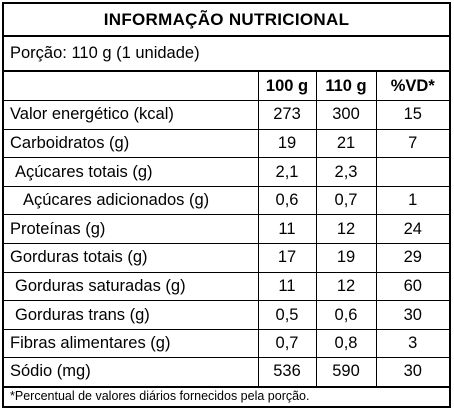 This screenshot has width=454, height=412. Describe the element at coordinates (346, 200) in the screenshot. I see `value-per-110g: 0,7` at that location.